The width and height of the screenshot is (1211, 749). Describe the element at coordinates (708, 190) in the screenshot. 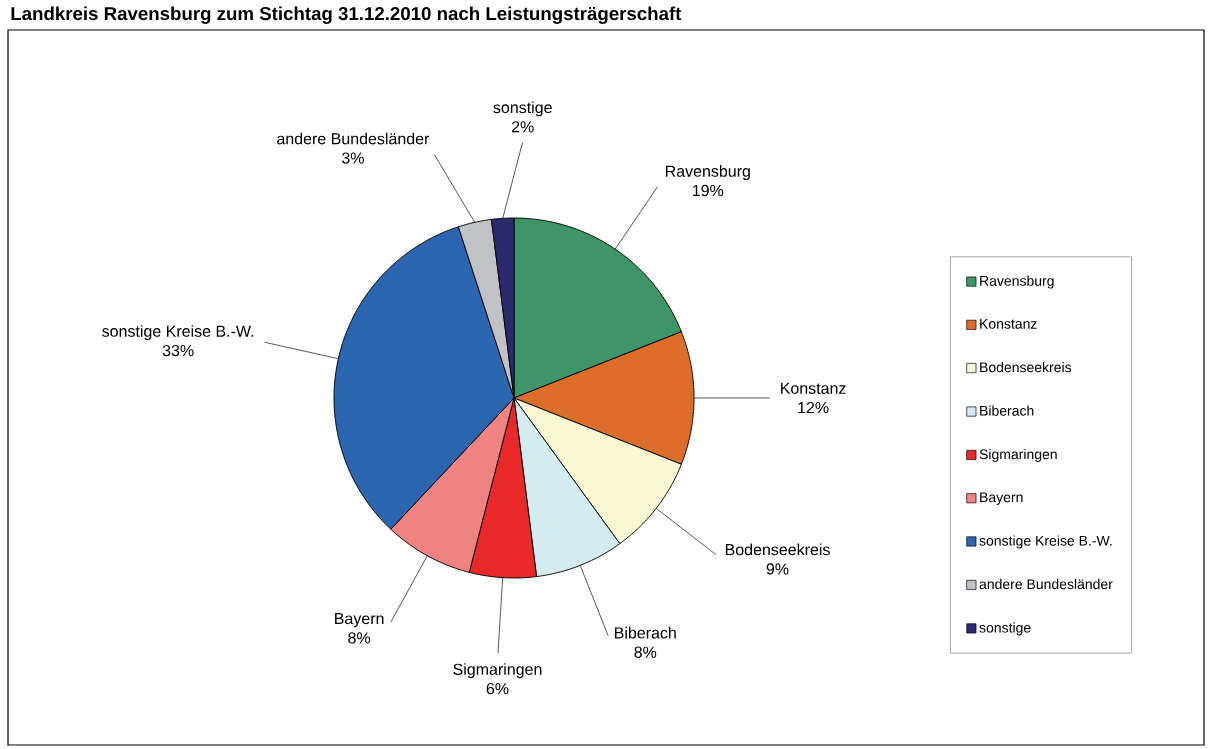

I see `data-label: 19%` at that location.